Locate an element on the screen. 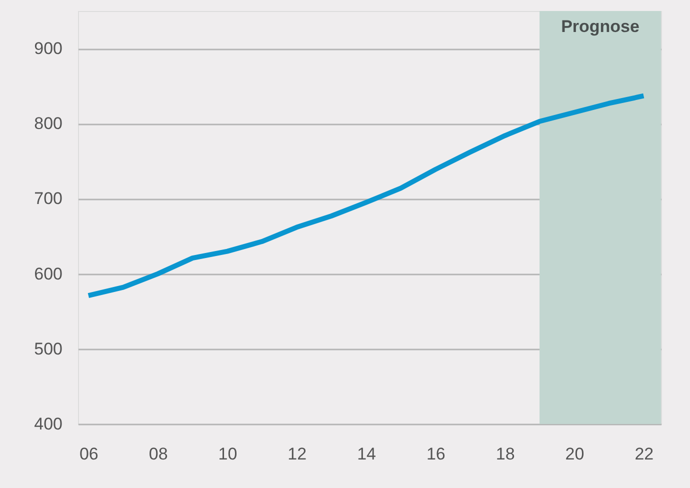 Image resolution: width=690 pixels, height=488 pixels. band-label: Prognose is located at coordinates (600, 26).